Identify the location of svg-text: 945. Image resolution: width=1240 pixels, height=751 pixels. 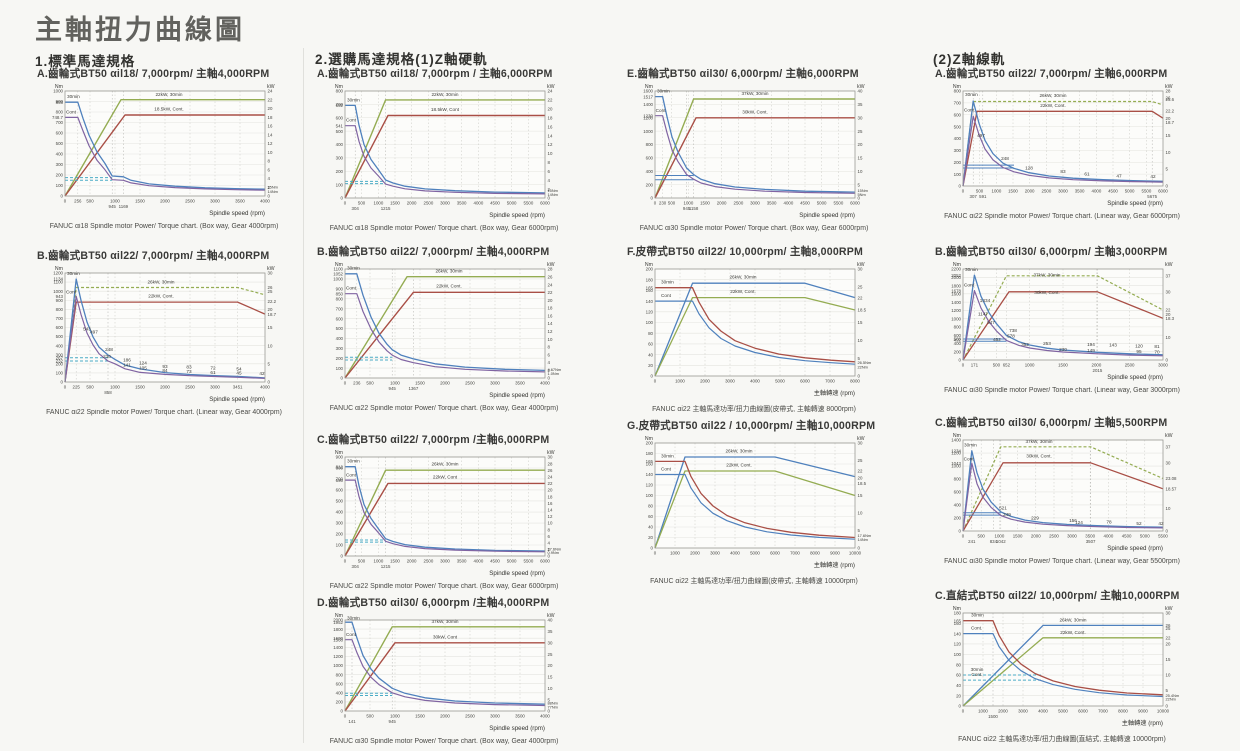
(113, 206).